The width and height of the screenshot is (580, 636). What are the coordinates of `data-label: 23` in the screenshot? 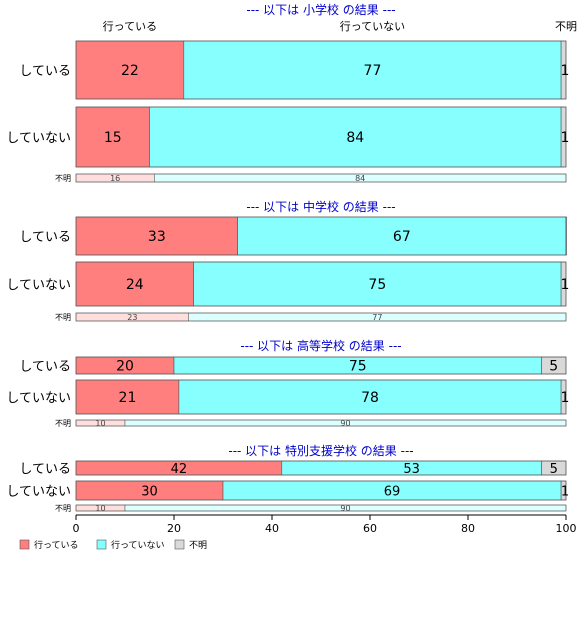 It's located at (132, 317).